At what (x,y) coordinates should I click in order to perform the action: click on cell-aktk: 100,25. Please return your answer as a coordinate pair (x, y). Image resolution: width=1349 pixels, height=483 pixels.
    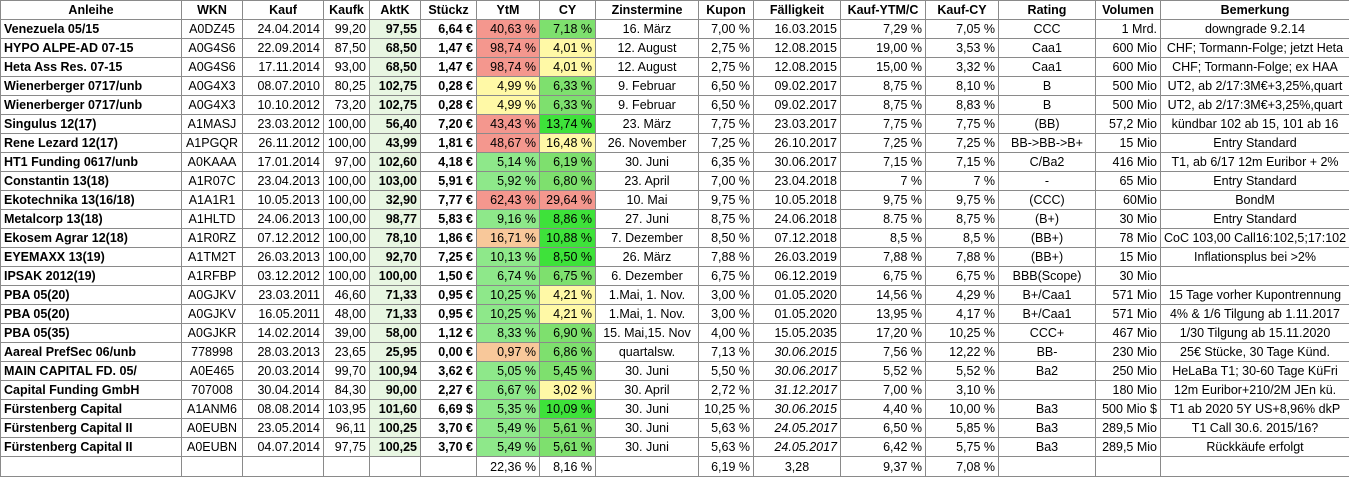
    Looking at the image, I should click on (395, 428).